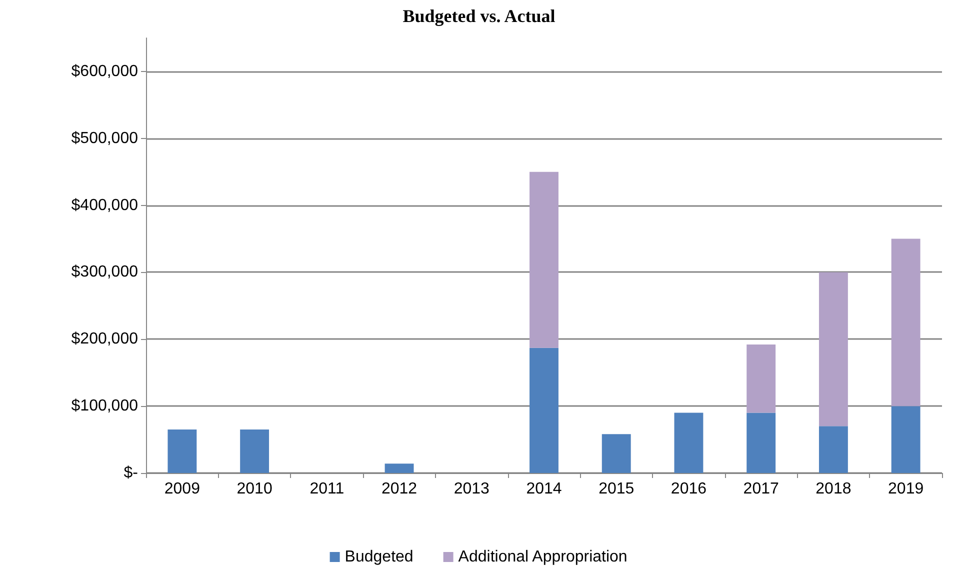 The height and width of the screenshot is (578, 958). I want to click on x-tick-label: 2016, so click(688, 489).